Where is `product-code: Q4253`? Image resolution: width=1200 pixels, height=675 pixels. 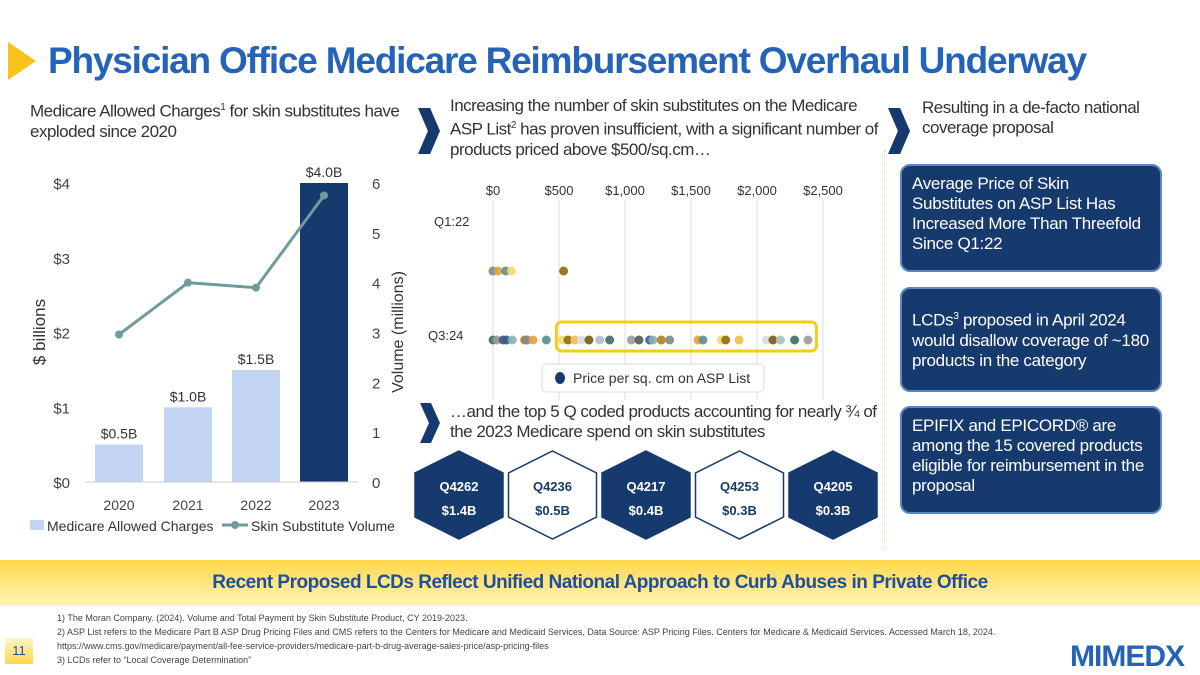
product-code: Q4253 is located at coordinates (739, 486).